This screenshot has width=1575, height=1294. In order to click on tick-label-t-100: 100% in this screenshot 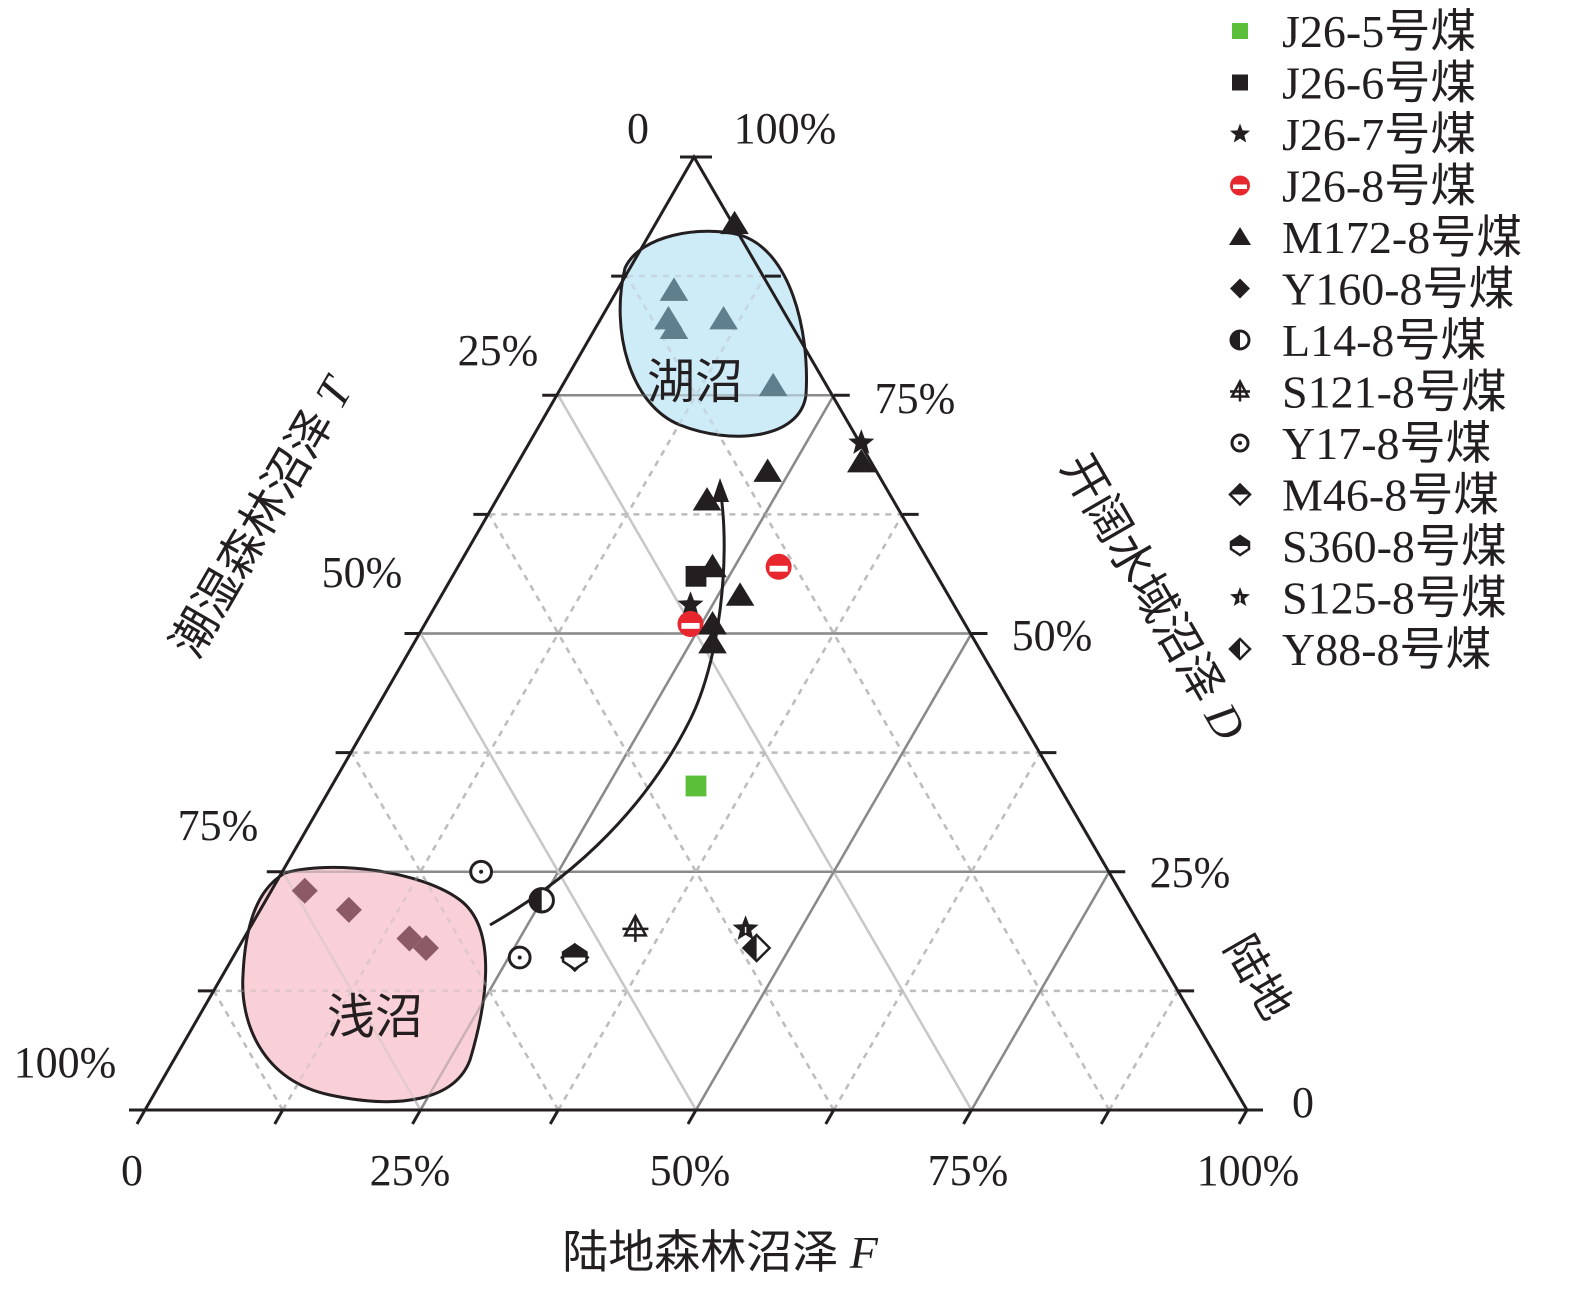, I will do `click(65, 1062)`.